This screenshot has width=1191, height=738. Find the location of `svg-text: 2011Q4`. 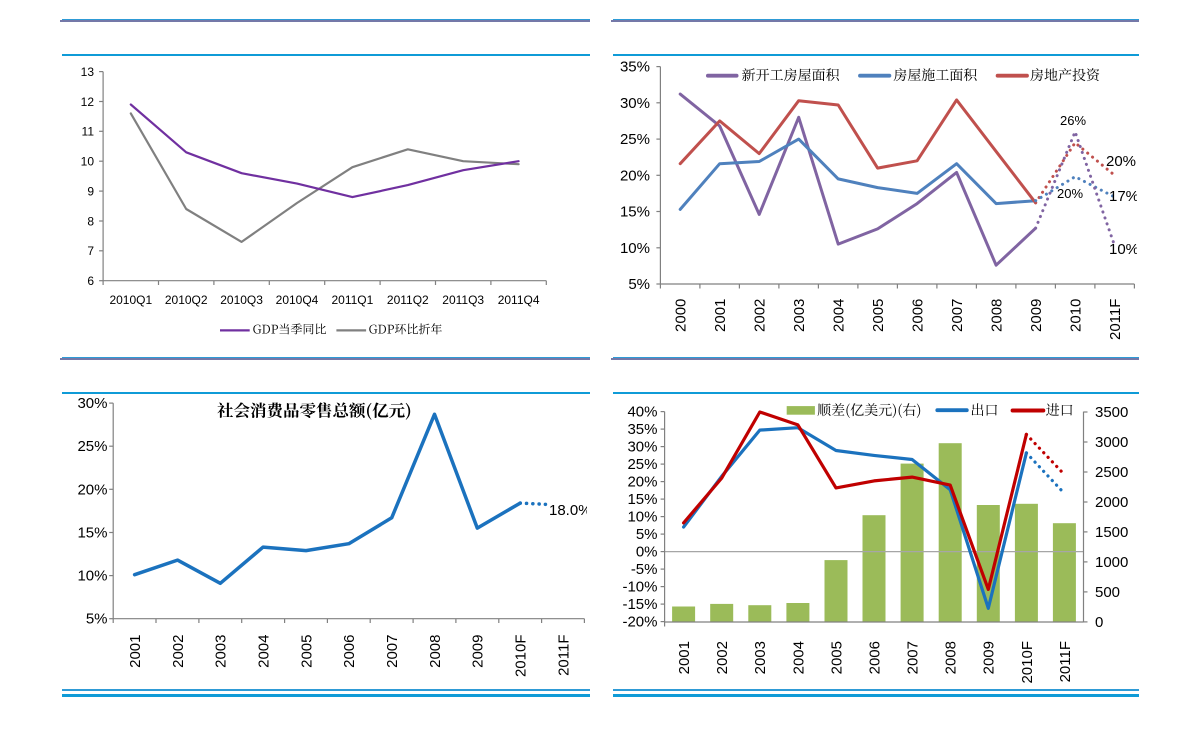

svg-text: 2011Q4 is located at coordinates (519, 300).